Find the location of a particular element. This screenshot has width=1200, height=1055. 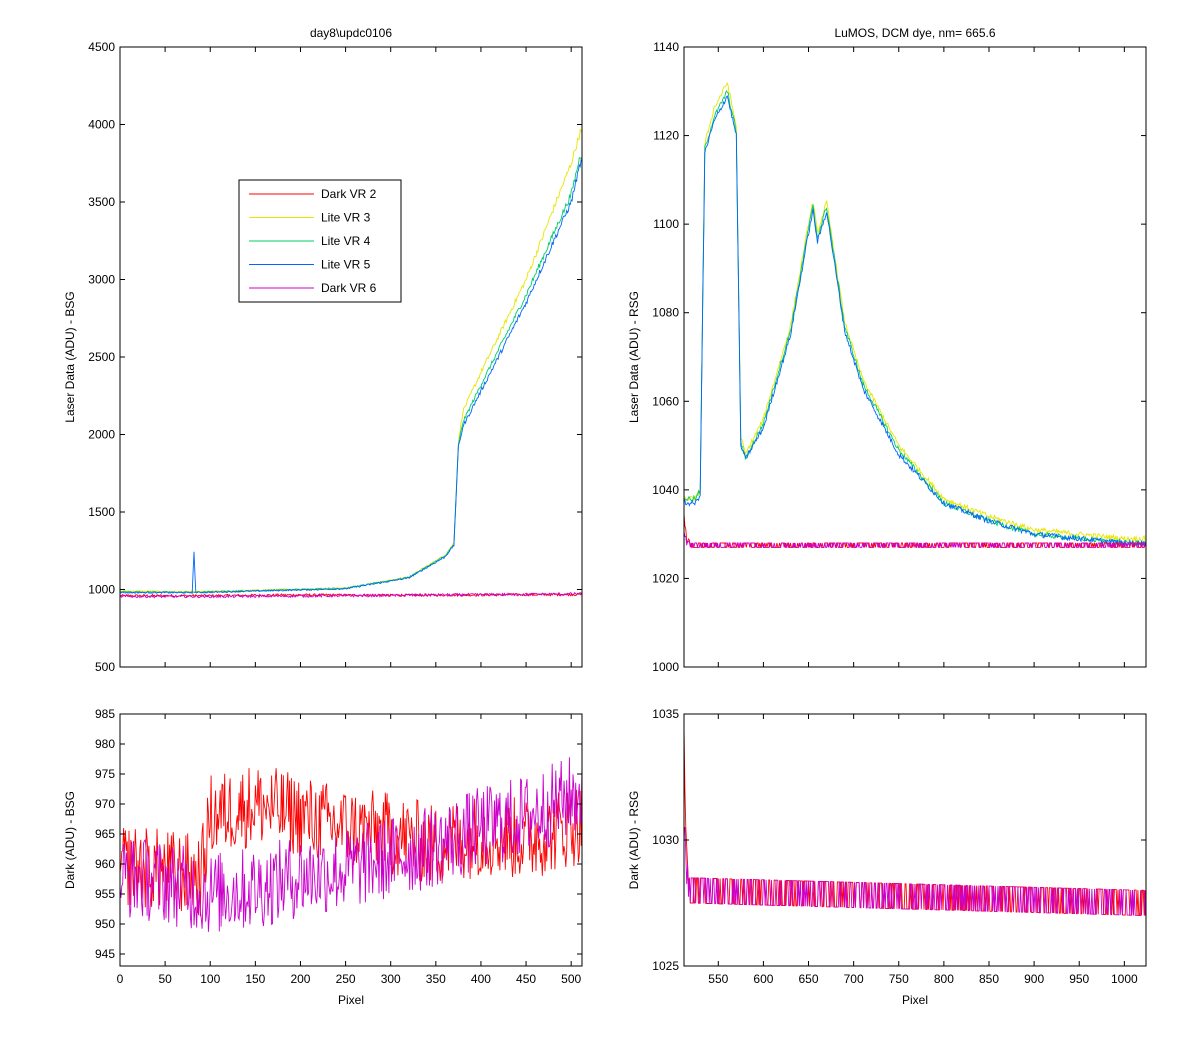

x-tick-label: 800 is located at coordinates (944, 979).